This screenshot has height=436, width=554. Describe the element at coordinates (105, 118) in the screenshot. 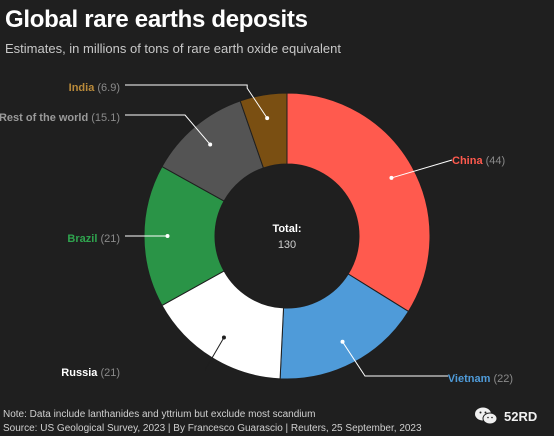

I see `label-value-rest-of-the-world: (15.1)` at that location.